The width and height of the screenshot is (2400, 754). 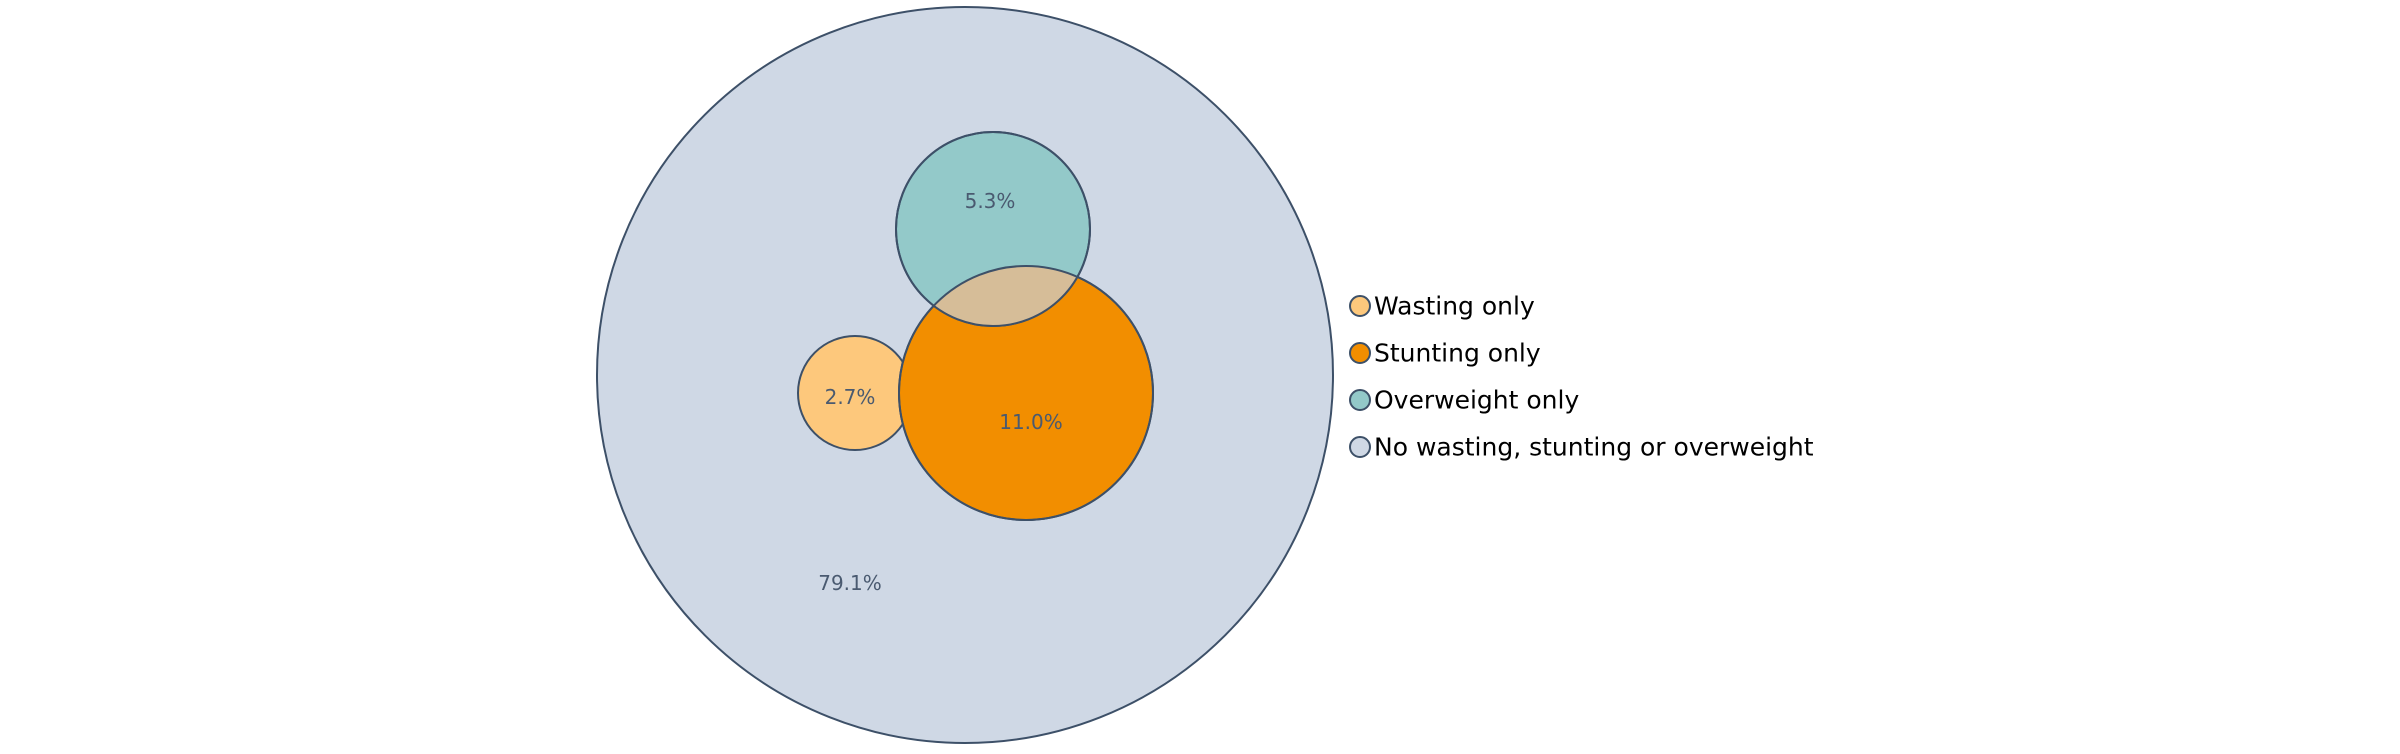 What do you see at coordinates (990, 201) in the screenshot?
I see `venn-label-overweight: 5.3%` at bounding box center [990, 201].